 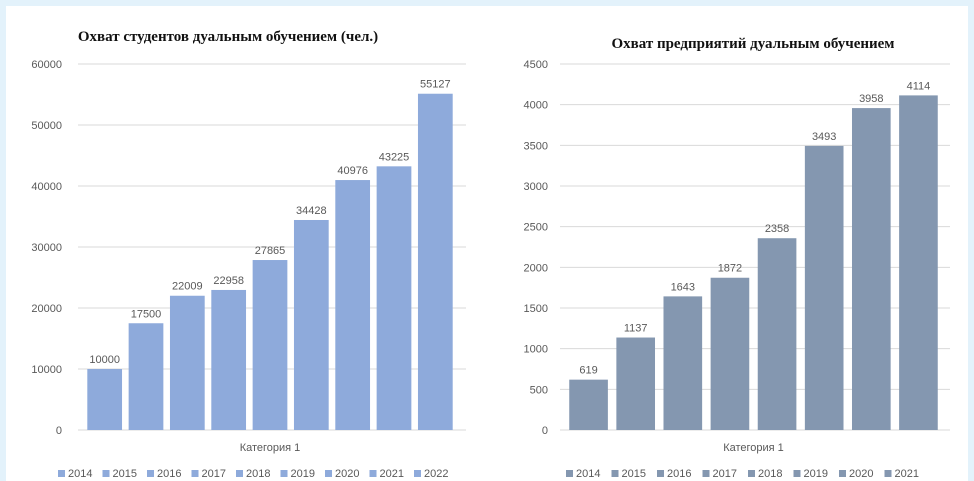 What do you see at coordinates (536, 228) in the screenshot?
I see `y-tick-label: 2500` at bounding box center [536, 228].